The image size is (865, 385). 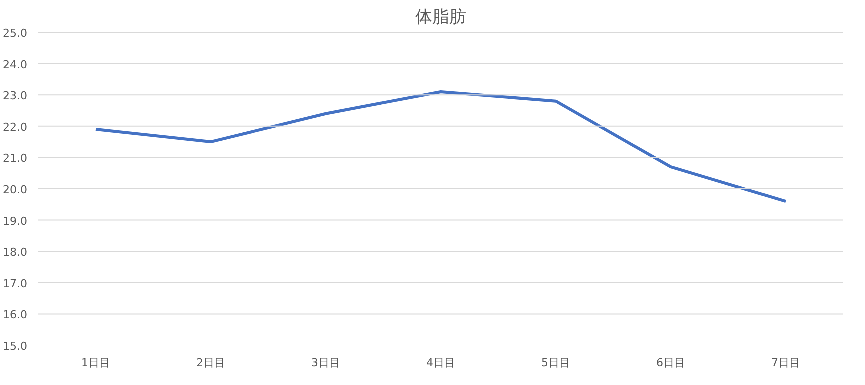 What do you see at coordinates (15, 346) in the screenshot?
I see `y-tick-label: 15.0` at bounding box center [15, 346].